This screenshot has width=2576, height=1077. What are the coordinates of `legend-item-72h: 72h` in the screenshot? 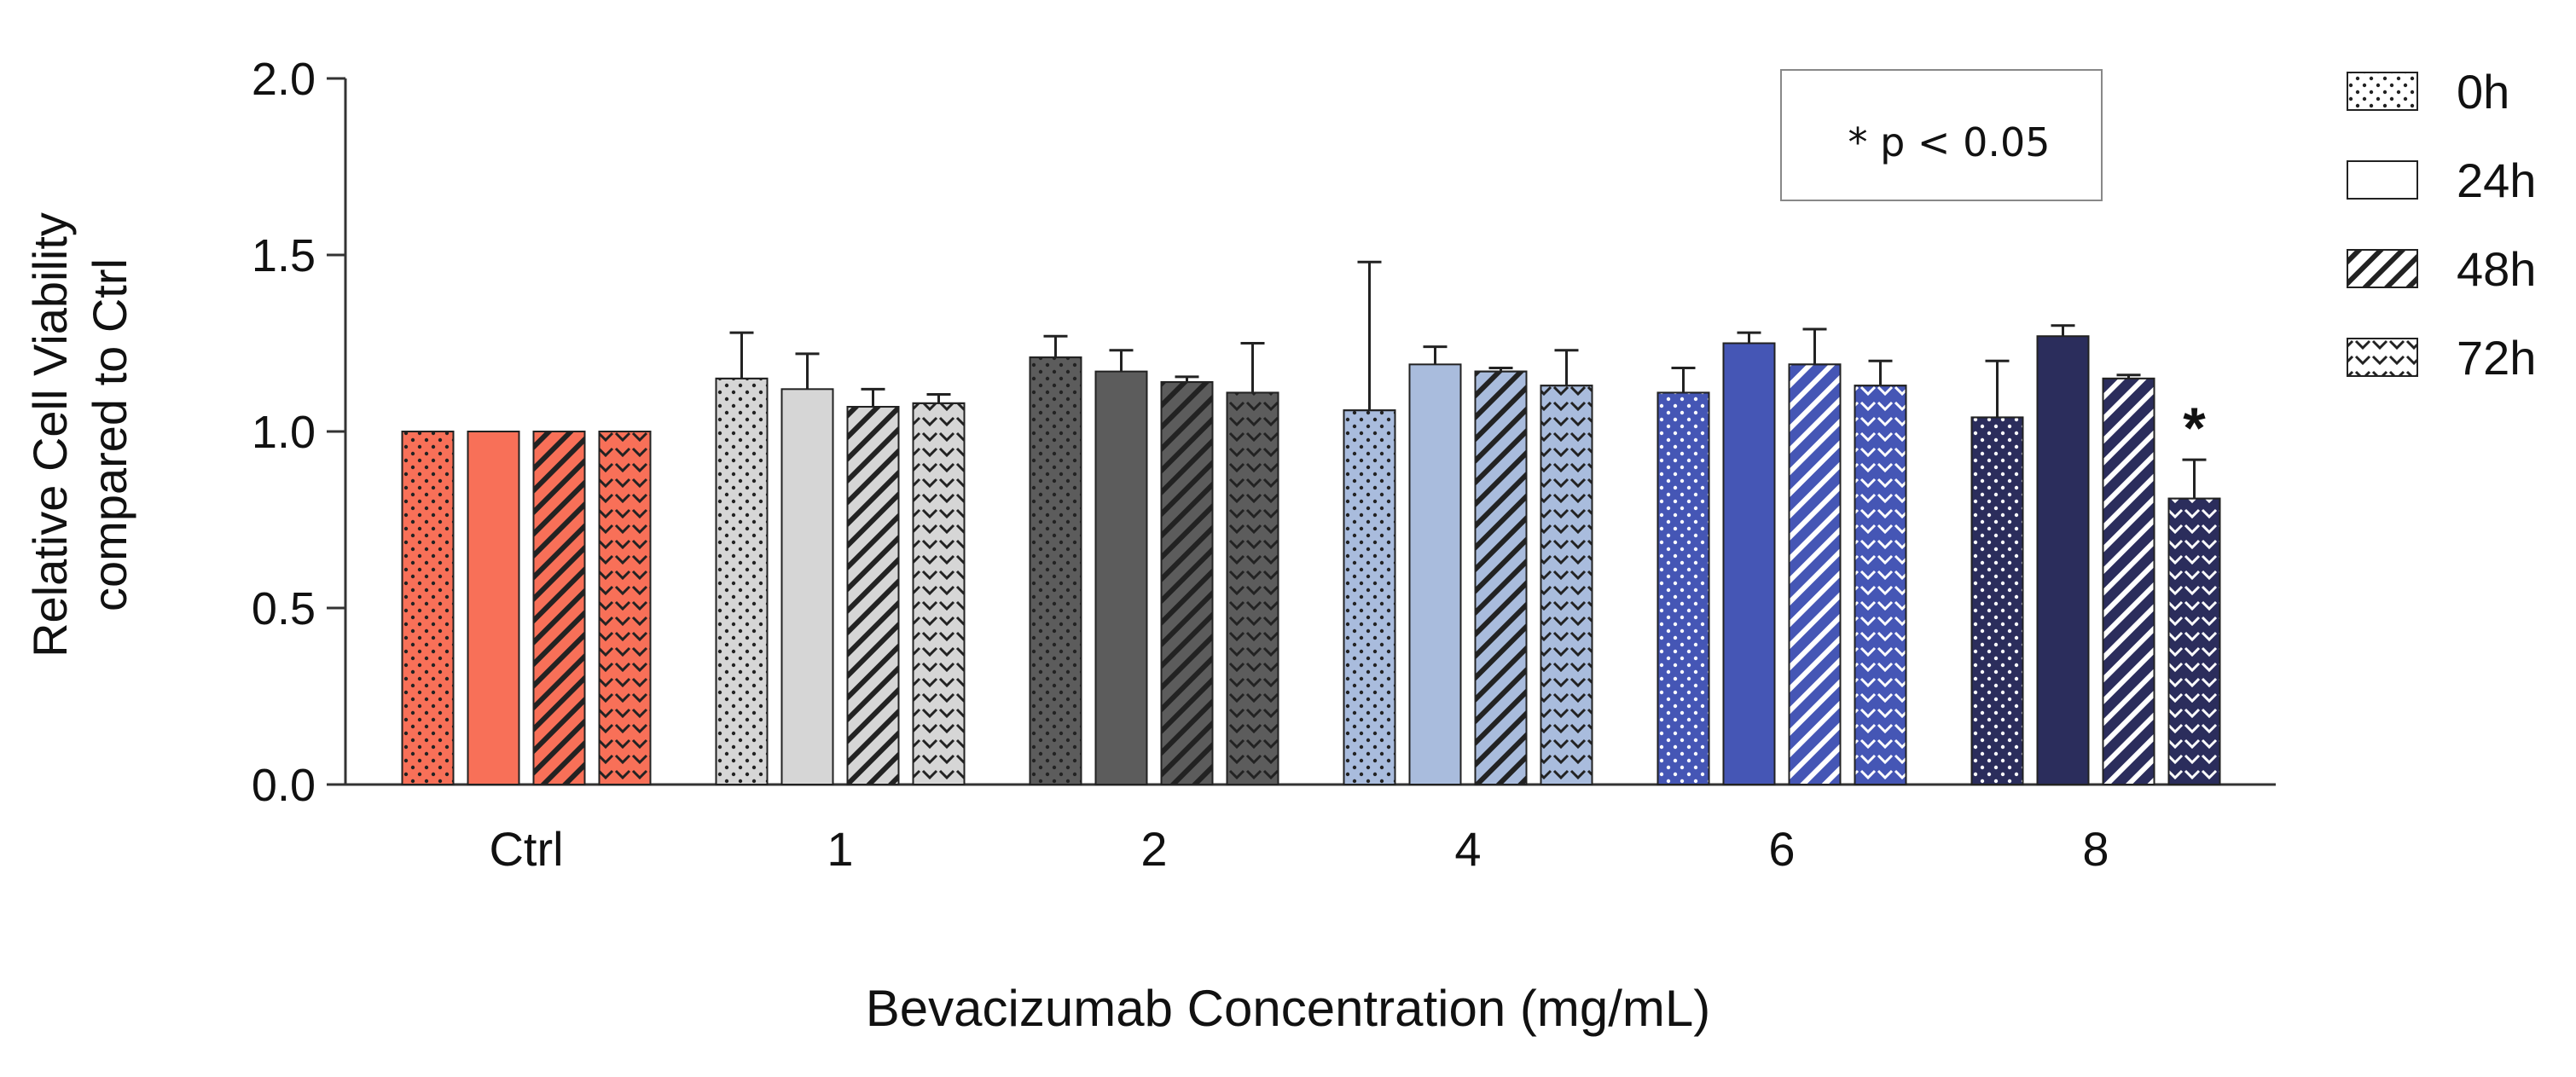 It's located at (2441, 358).